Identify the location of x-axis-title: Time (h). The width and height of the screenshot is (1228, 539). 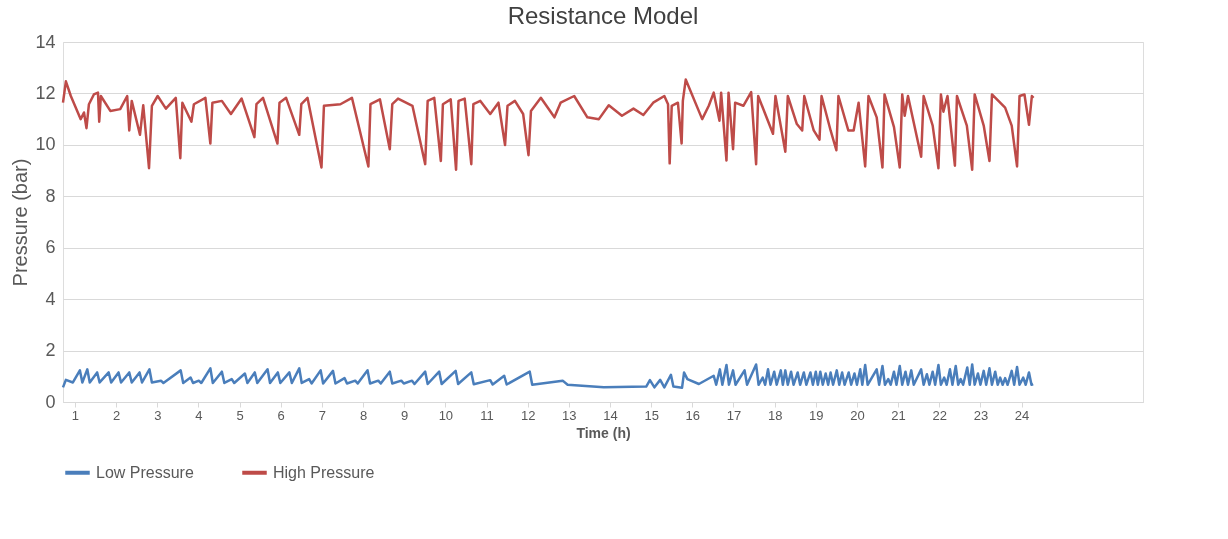
(603, 432).